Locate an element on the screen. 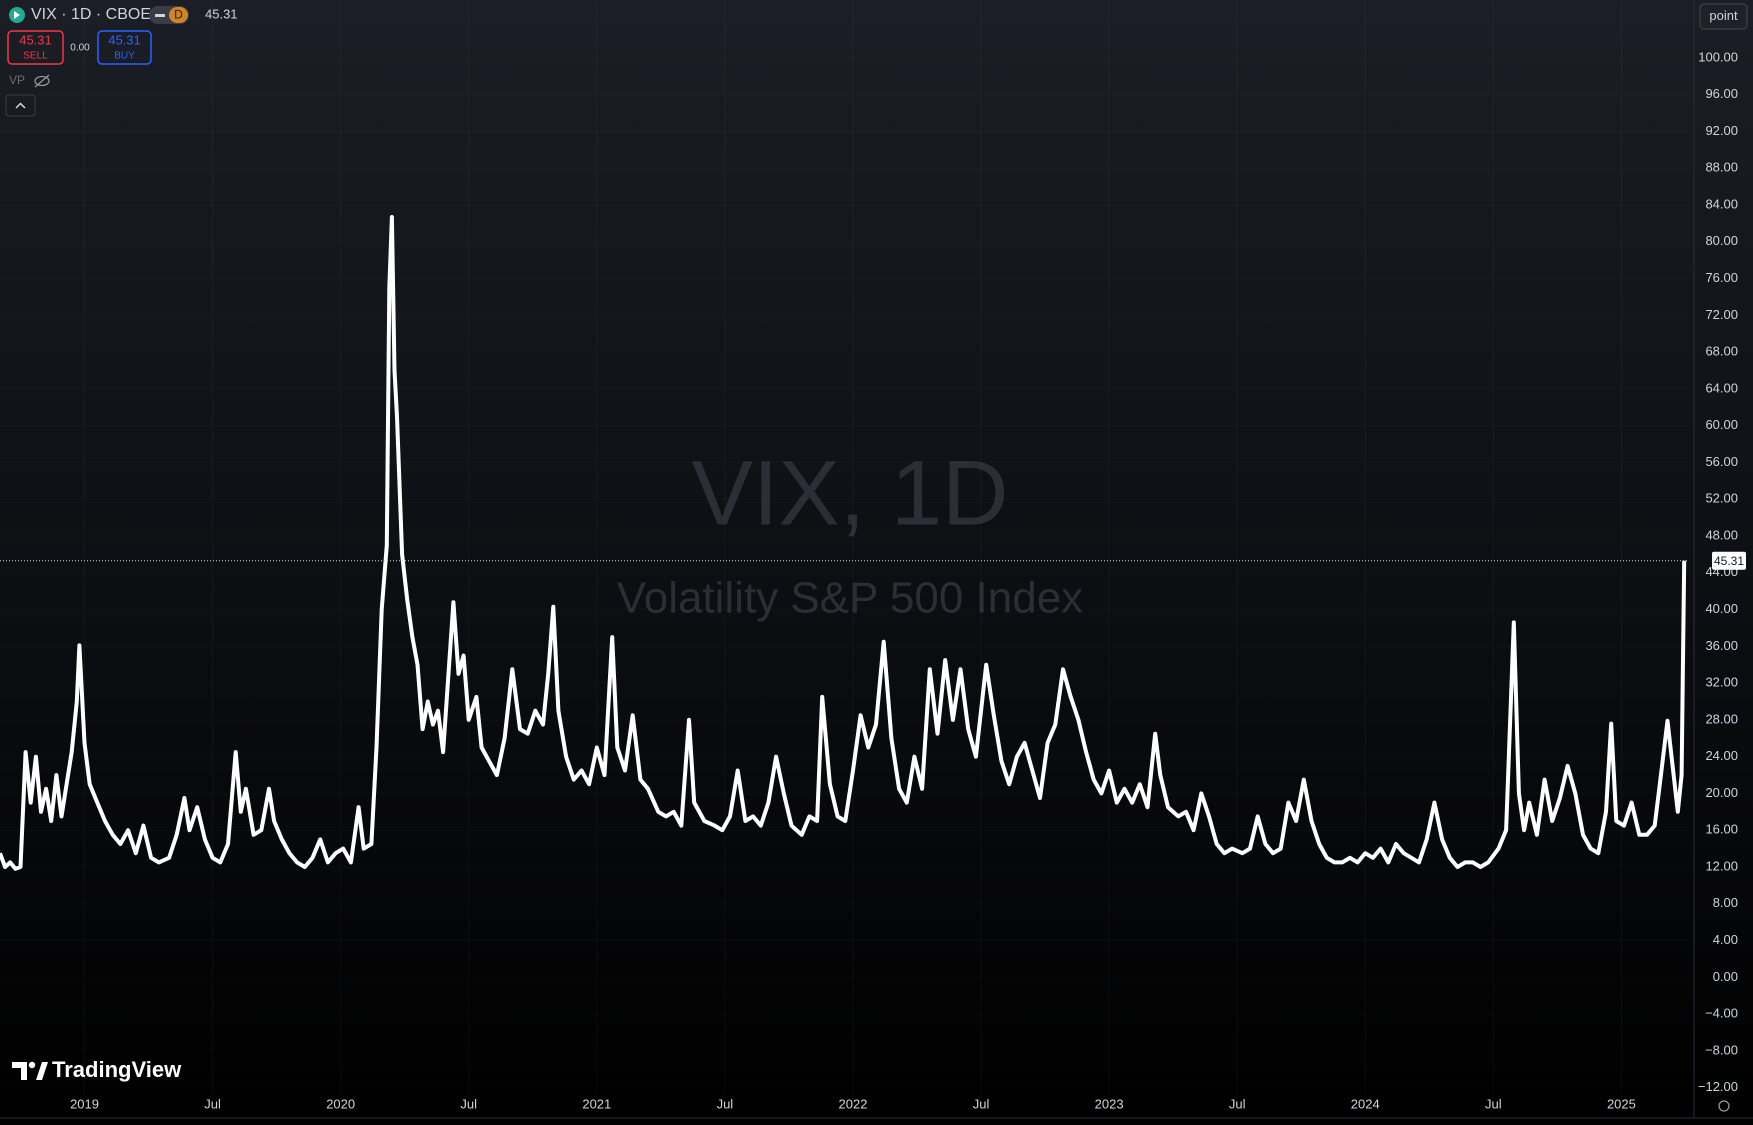  pill-icon is located at coordinates (160, 15).